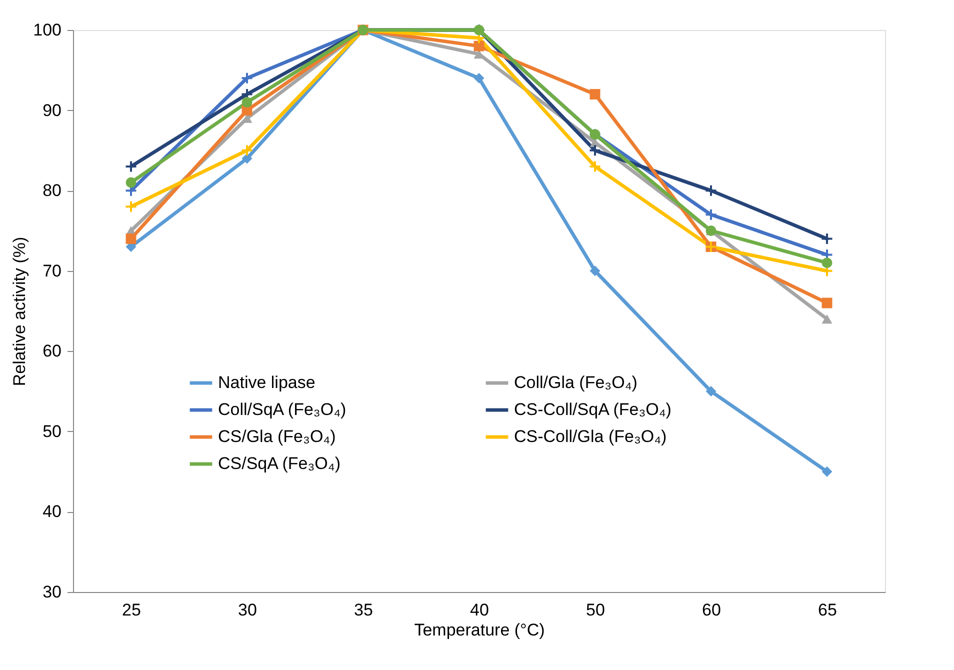 This screenshot has height=670, width=954. Describe the element at coordinates (52, 190) in the screenshot. I see `y-tick-label: 80` at that location.